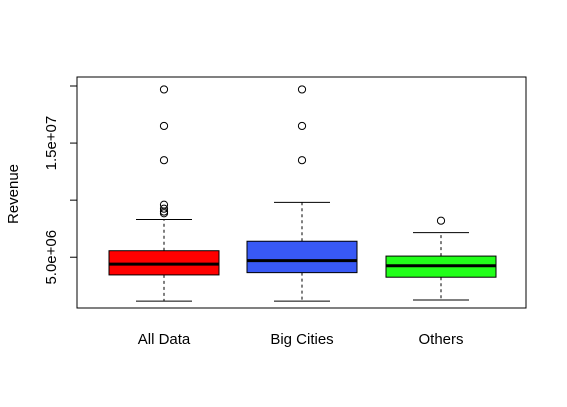 The image size is (567, 407). I want to click on x-axis: All Data Big Cities Others, so click(301, 339).